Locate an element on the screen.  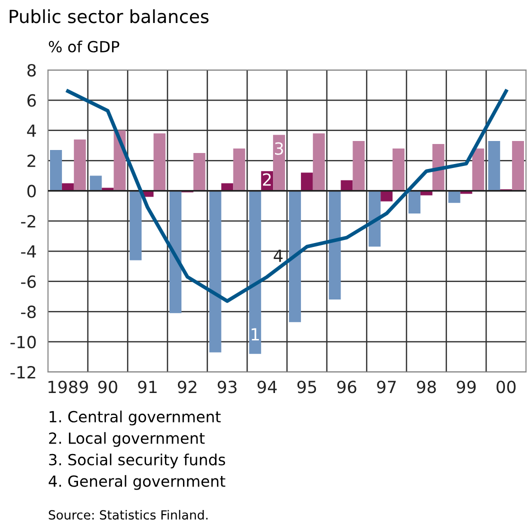
y-tick-label: -8 is located at coordinates (28, 312).